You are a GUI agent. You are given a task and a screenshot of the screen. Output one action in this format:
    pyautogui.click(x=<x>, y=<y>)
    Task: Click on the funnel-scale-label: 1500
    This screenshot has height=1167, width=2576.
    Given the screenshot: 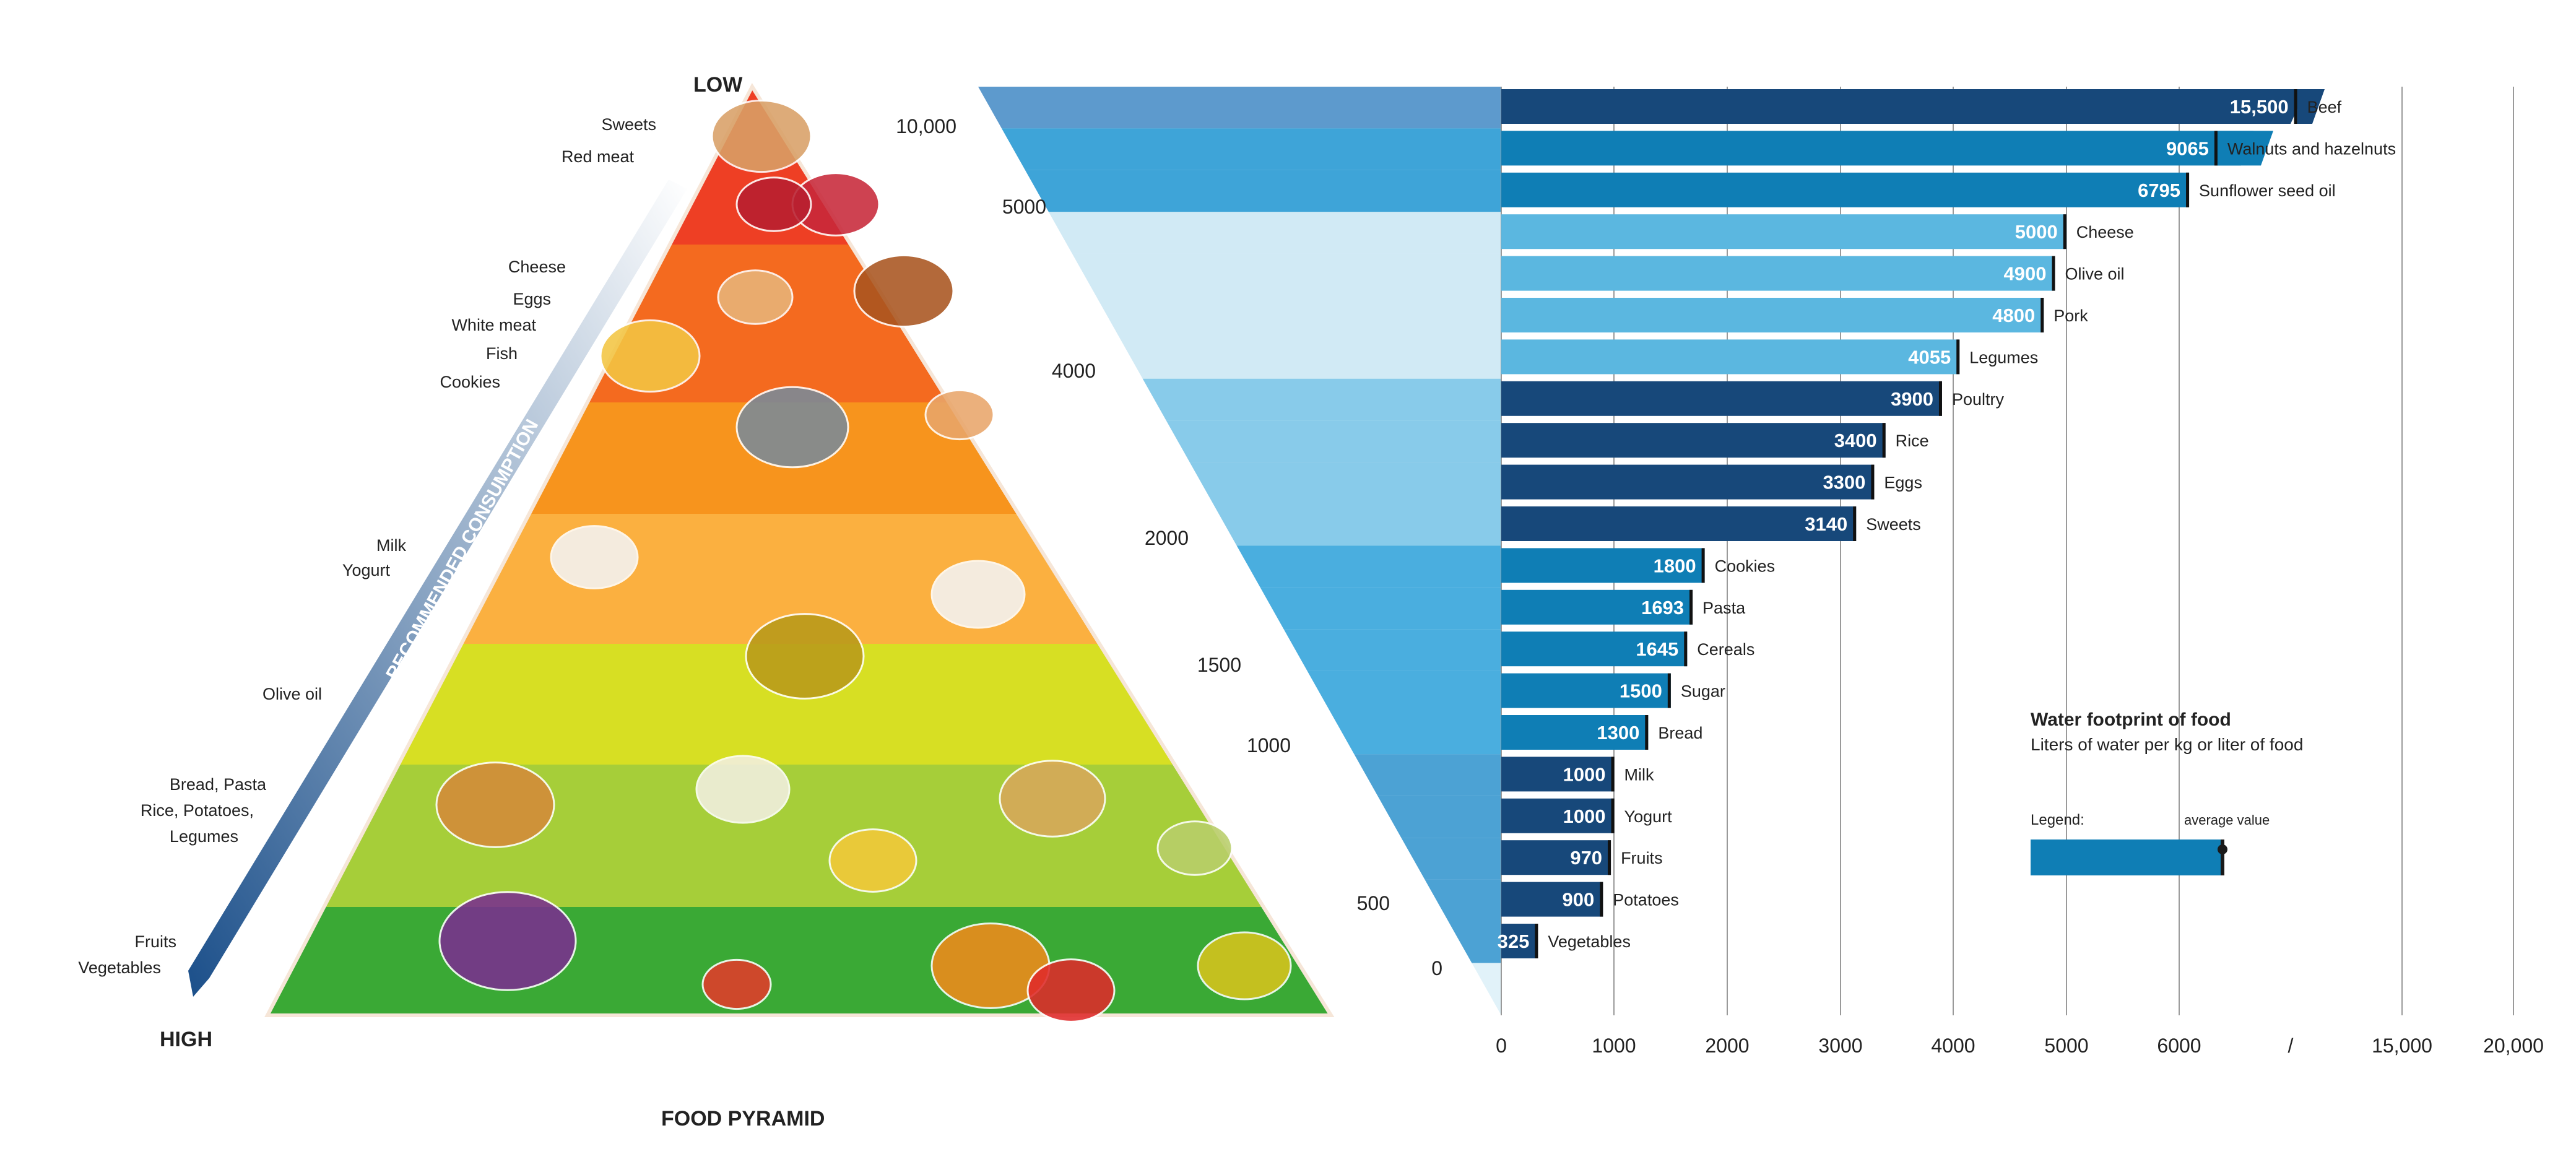 What is the action you would take?
    pyautogui.click(x=1219, y=665)
    